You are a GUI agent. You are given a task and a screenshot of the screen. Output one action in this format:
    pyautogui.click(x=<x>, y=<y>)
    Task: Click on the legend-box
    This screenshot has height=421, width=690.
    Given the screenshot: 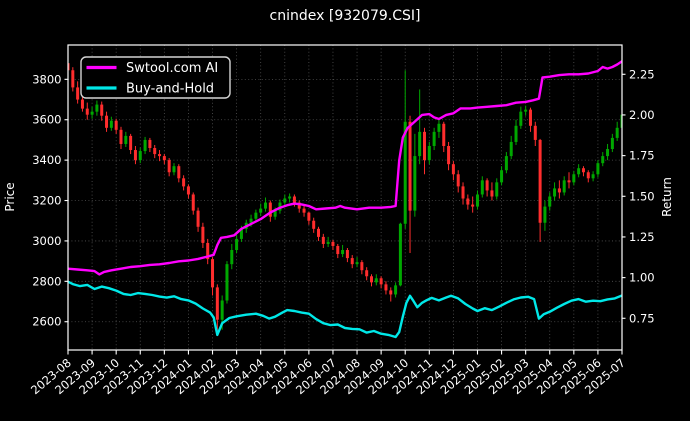 What is the action you would take?
    pyautogui.click(x=155, y=77)
    